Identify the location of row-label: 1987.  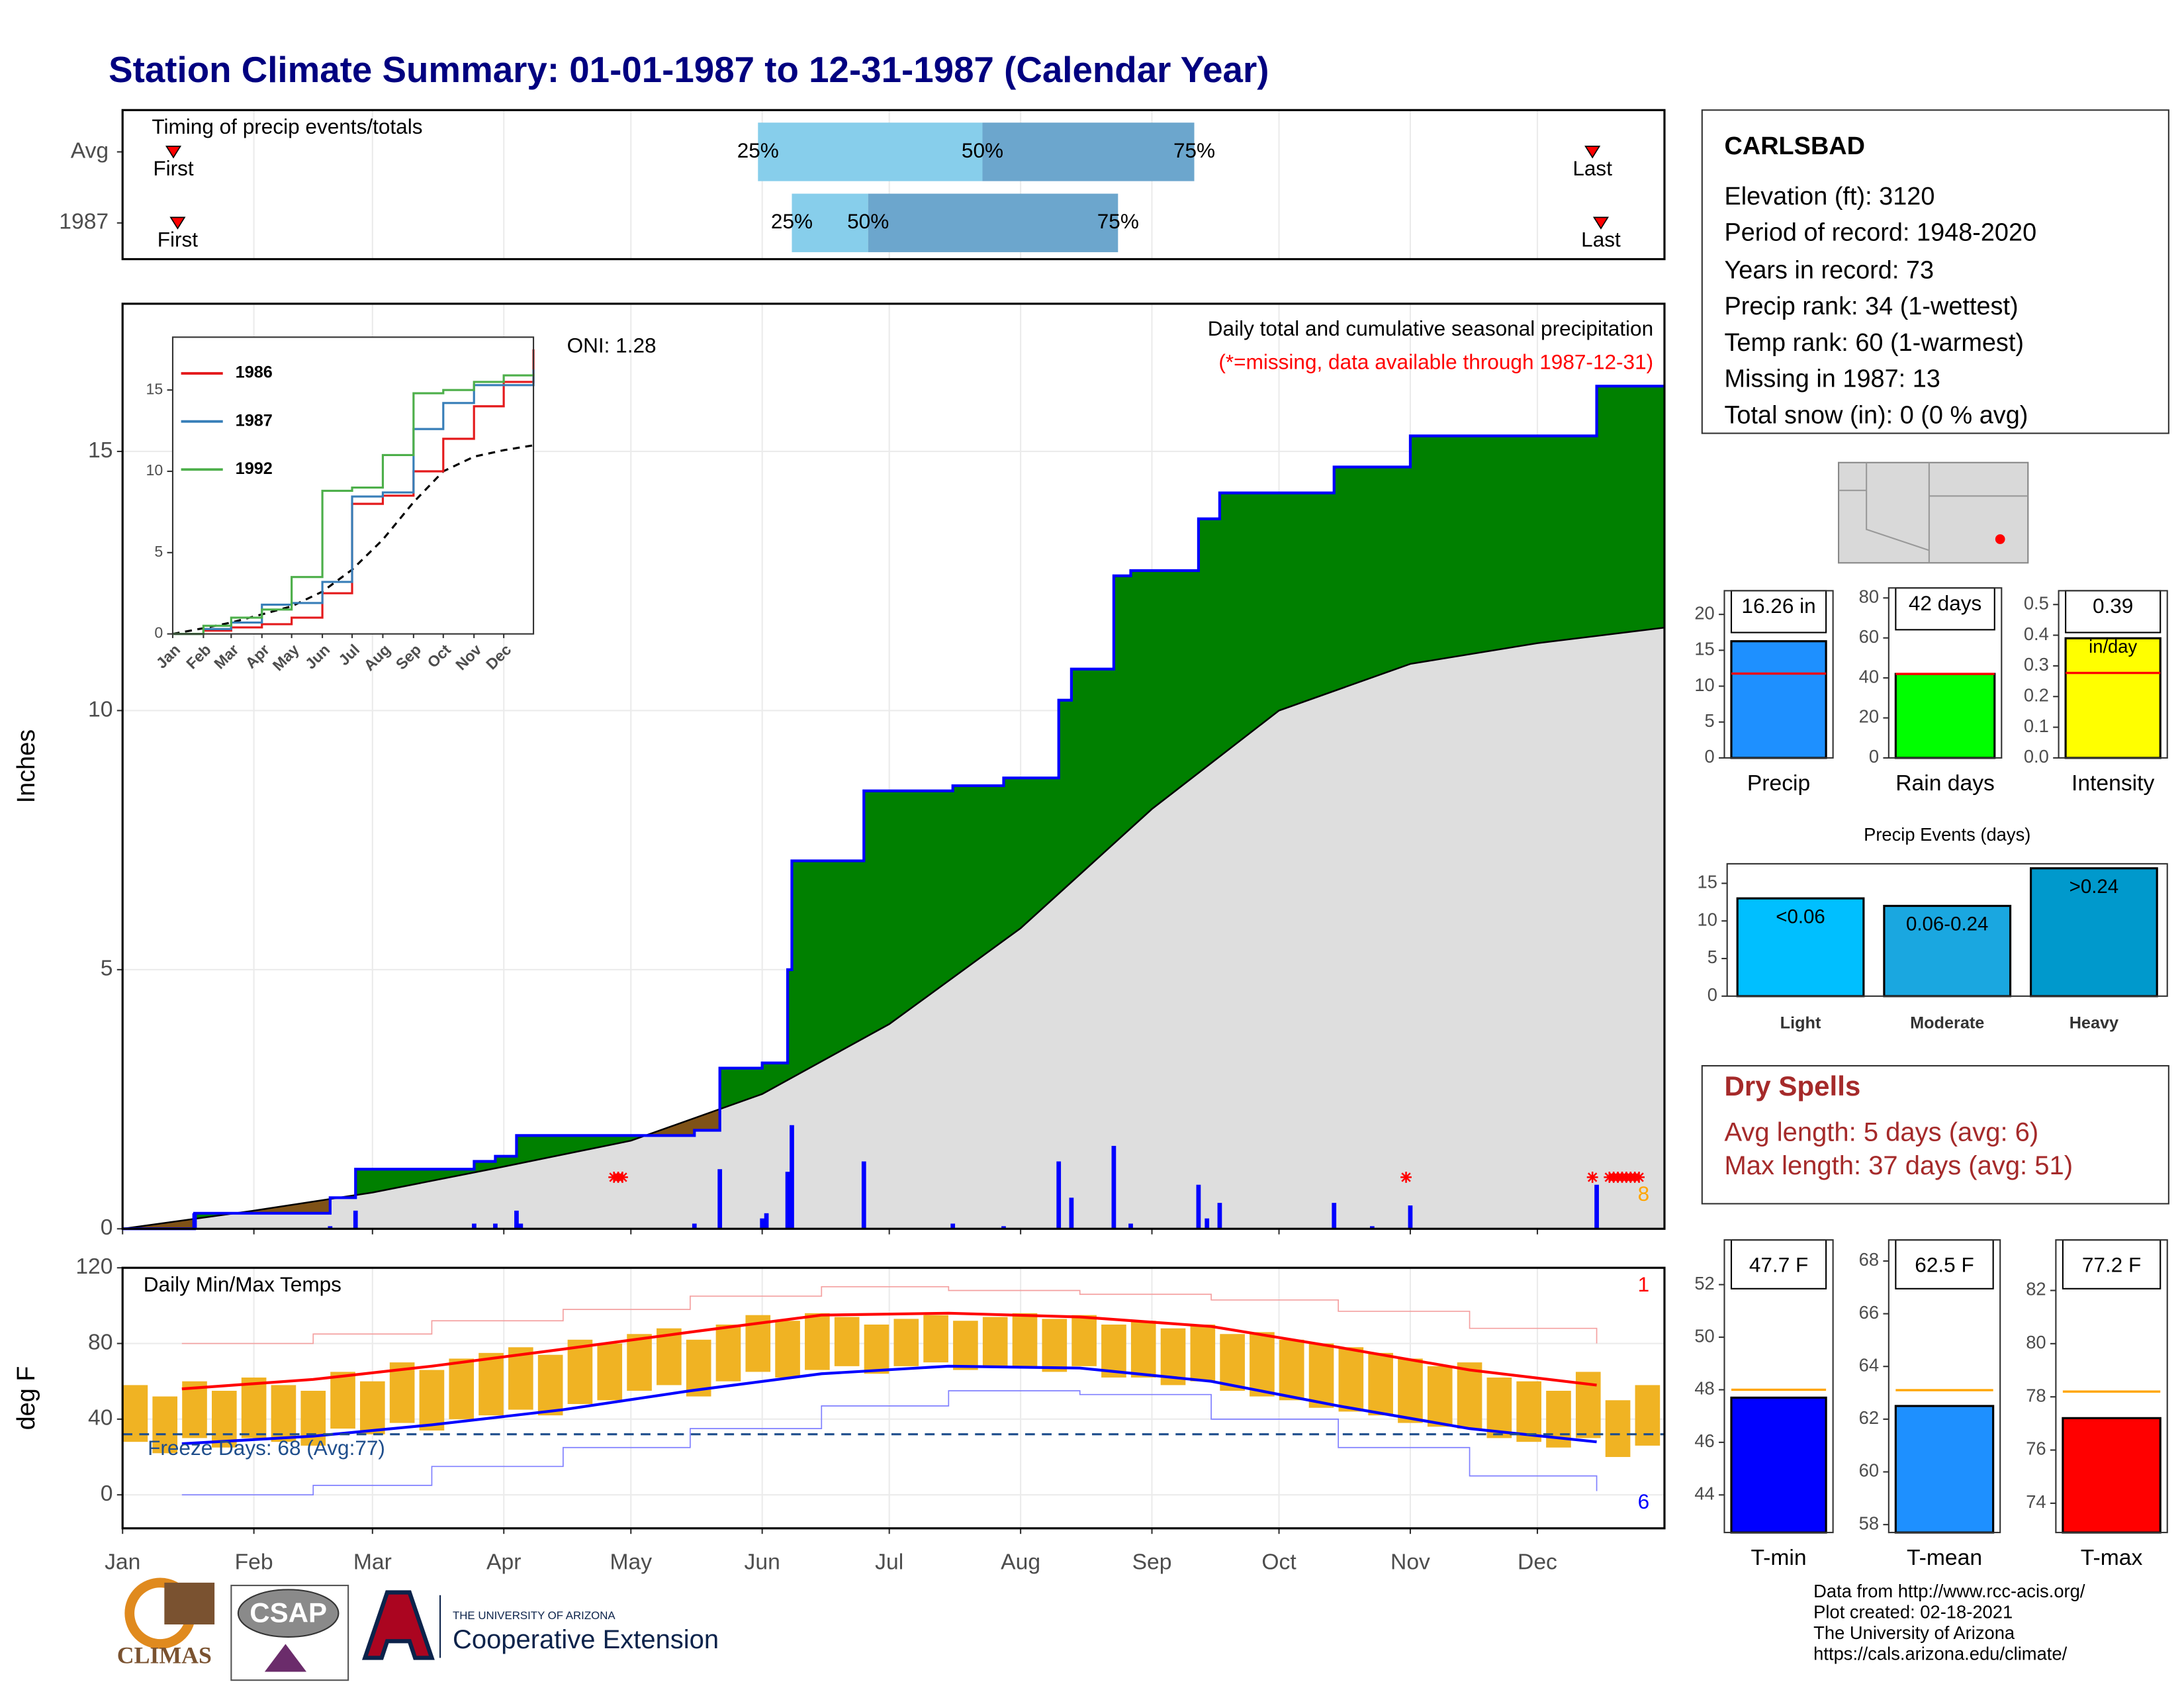
(84, 222).